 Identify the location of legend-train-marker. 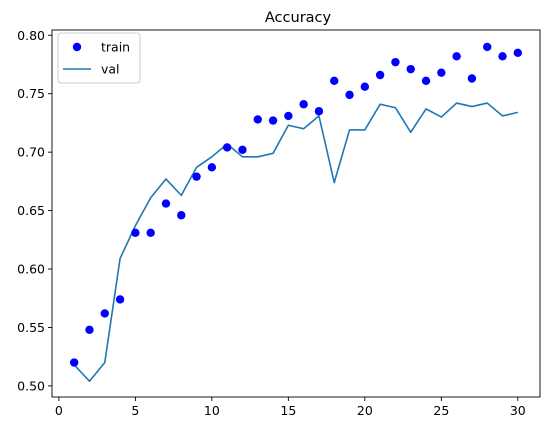
(77, 47).